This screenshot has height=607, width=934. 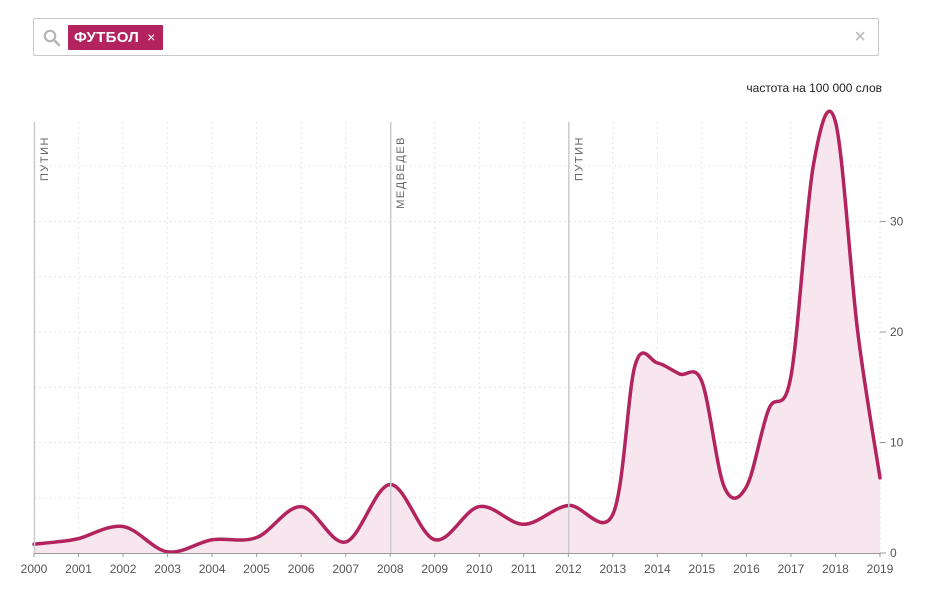 What do you see at coordinates (34, 569) in the screenshot?
I see `x-tick-label: 2000` at bounding box center [34, 569].